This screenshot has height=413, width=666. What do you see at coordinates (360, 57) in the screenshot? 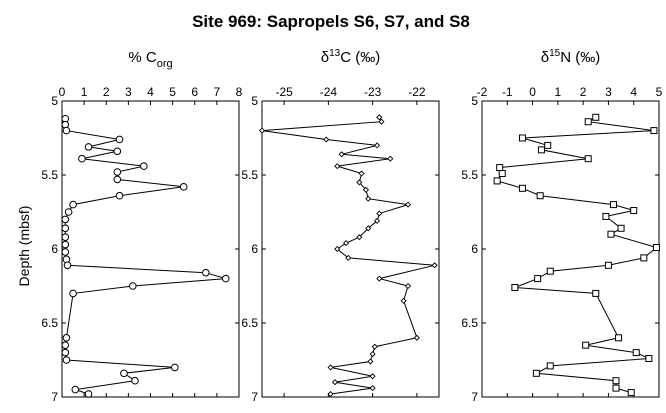
I see `x-axis-title-suffix: C (‰)` at bounding box center [360, 57].